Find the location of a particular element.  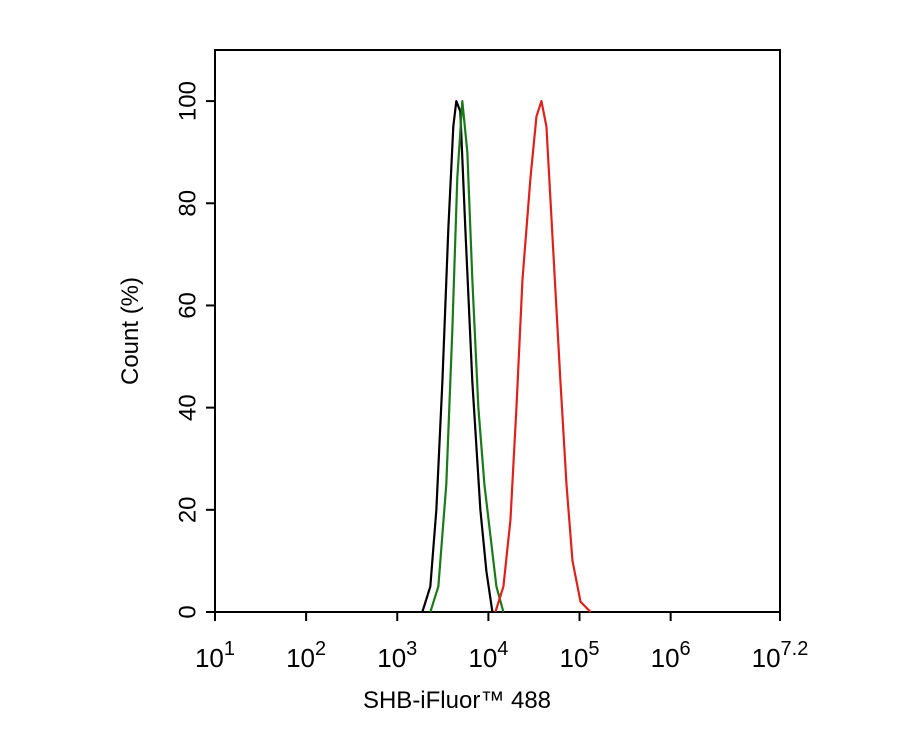

y-tick-label: 60 is located at coordinates (187, 305).